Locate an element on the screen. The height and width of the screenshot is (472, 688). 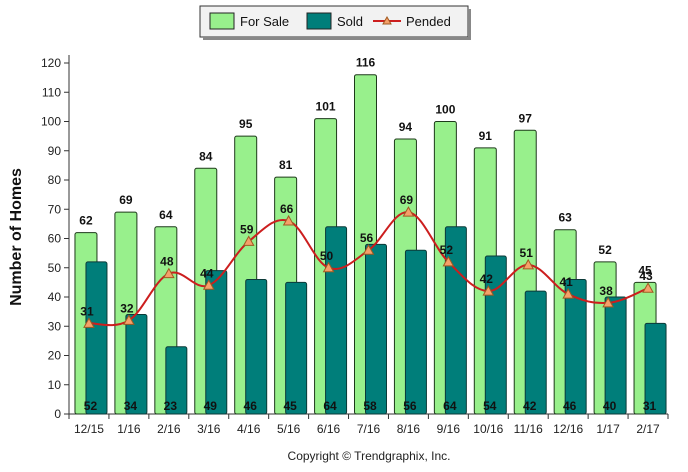
for-sale-value-label: 94 is located at coordinates (406, 127).